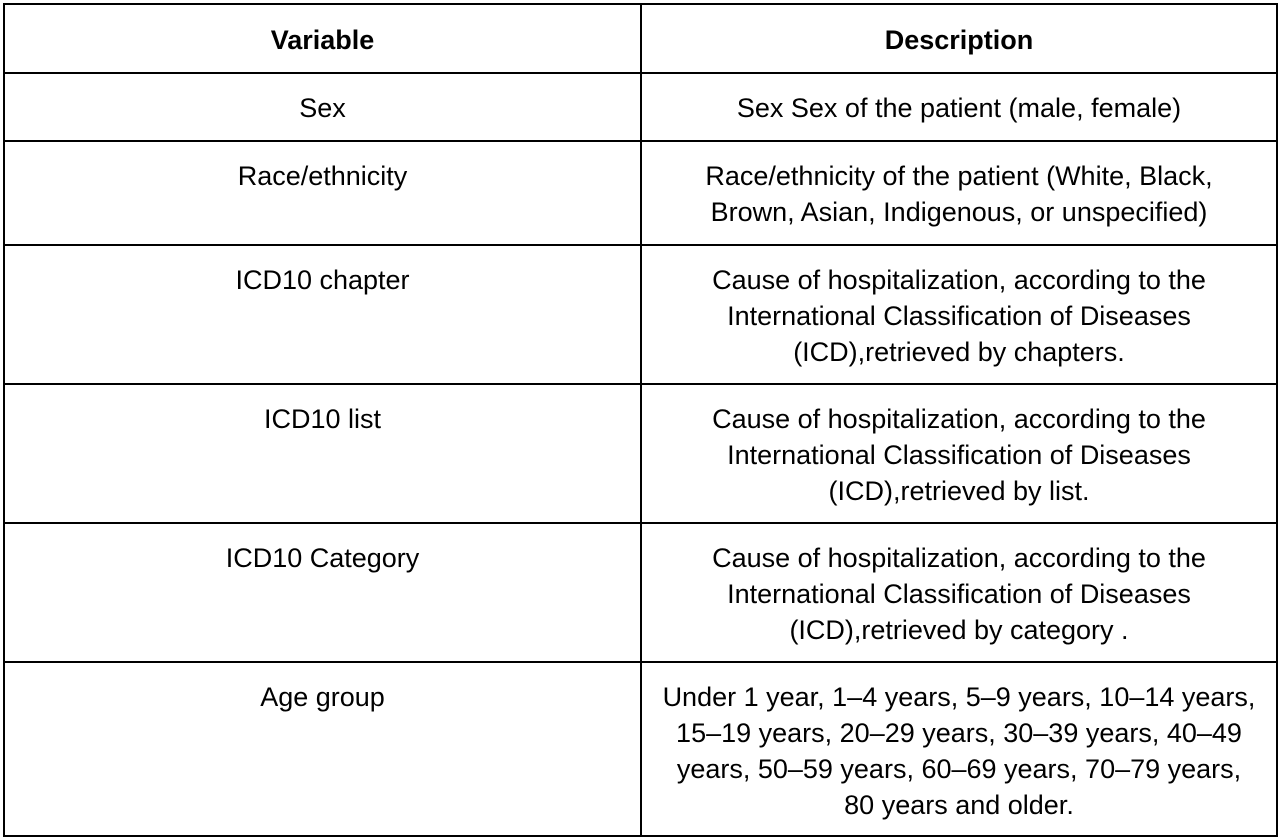 This screenshot has width=1280, height=839. What do you see at coordinates (322, 749) in the screenshot?
I see `cell-variable: Age group` at bounding box center [322, 749].